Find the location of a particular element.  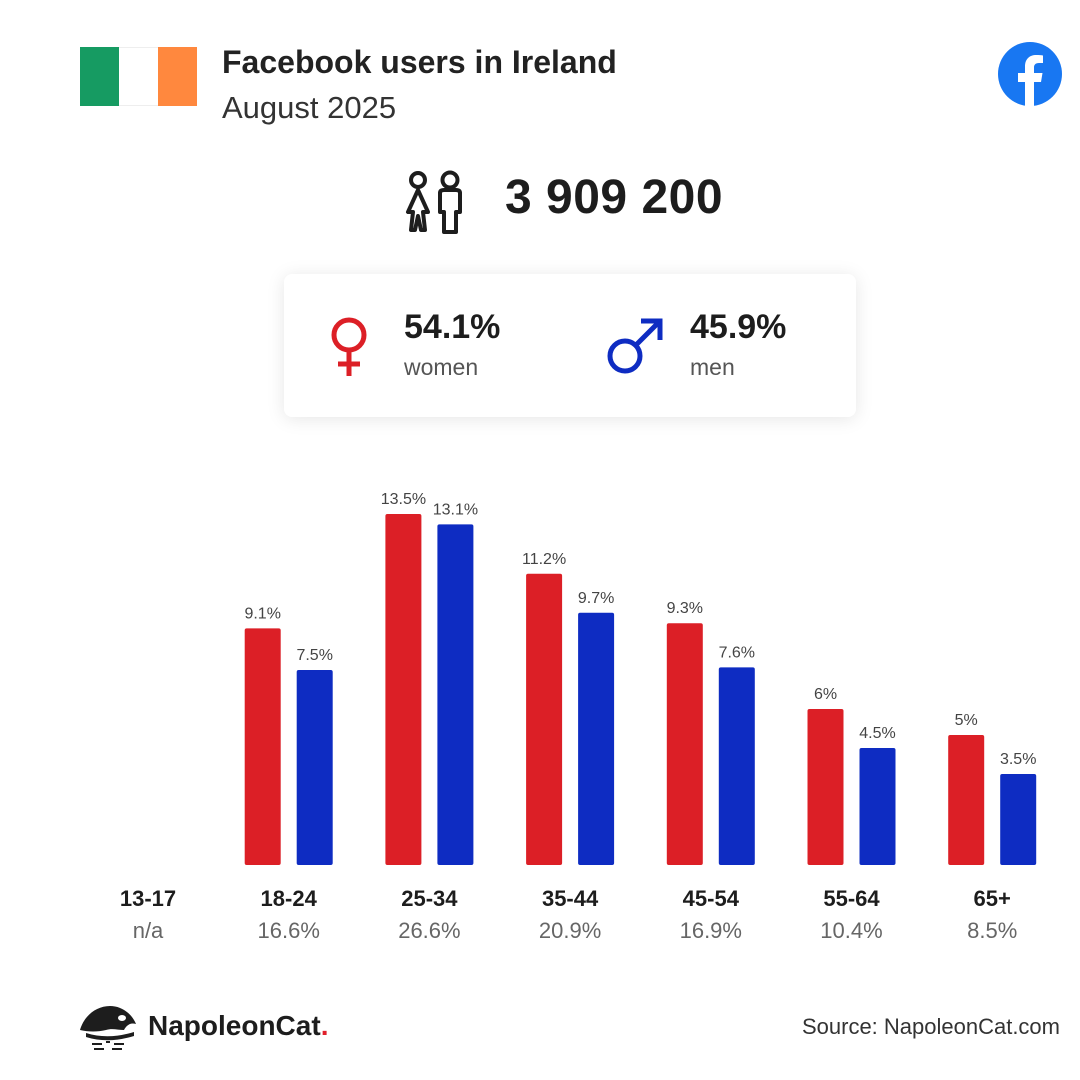

data-label-women-45-54: 9.3% is located at coordinates (685, 608).